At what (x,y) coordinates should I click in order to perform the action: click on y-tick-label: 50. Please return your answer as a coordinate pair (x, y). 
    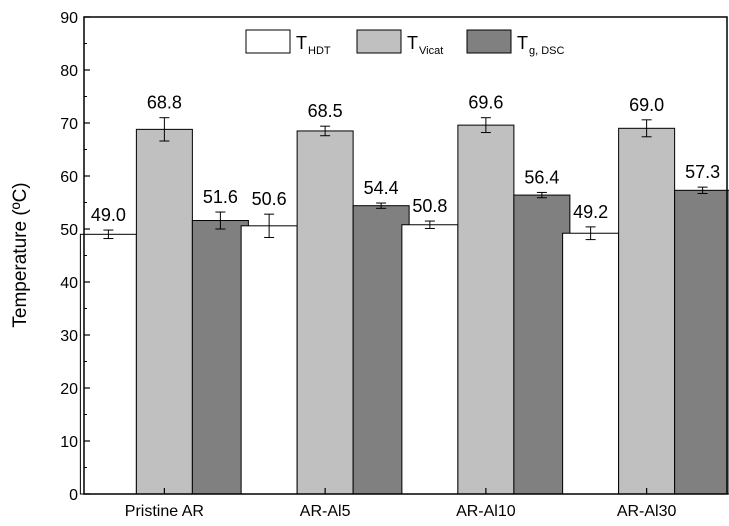
    Looking at the image, I should click on (69, 230).